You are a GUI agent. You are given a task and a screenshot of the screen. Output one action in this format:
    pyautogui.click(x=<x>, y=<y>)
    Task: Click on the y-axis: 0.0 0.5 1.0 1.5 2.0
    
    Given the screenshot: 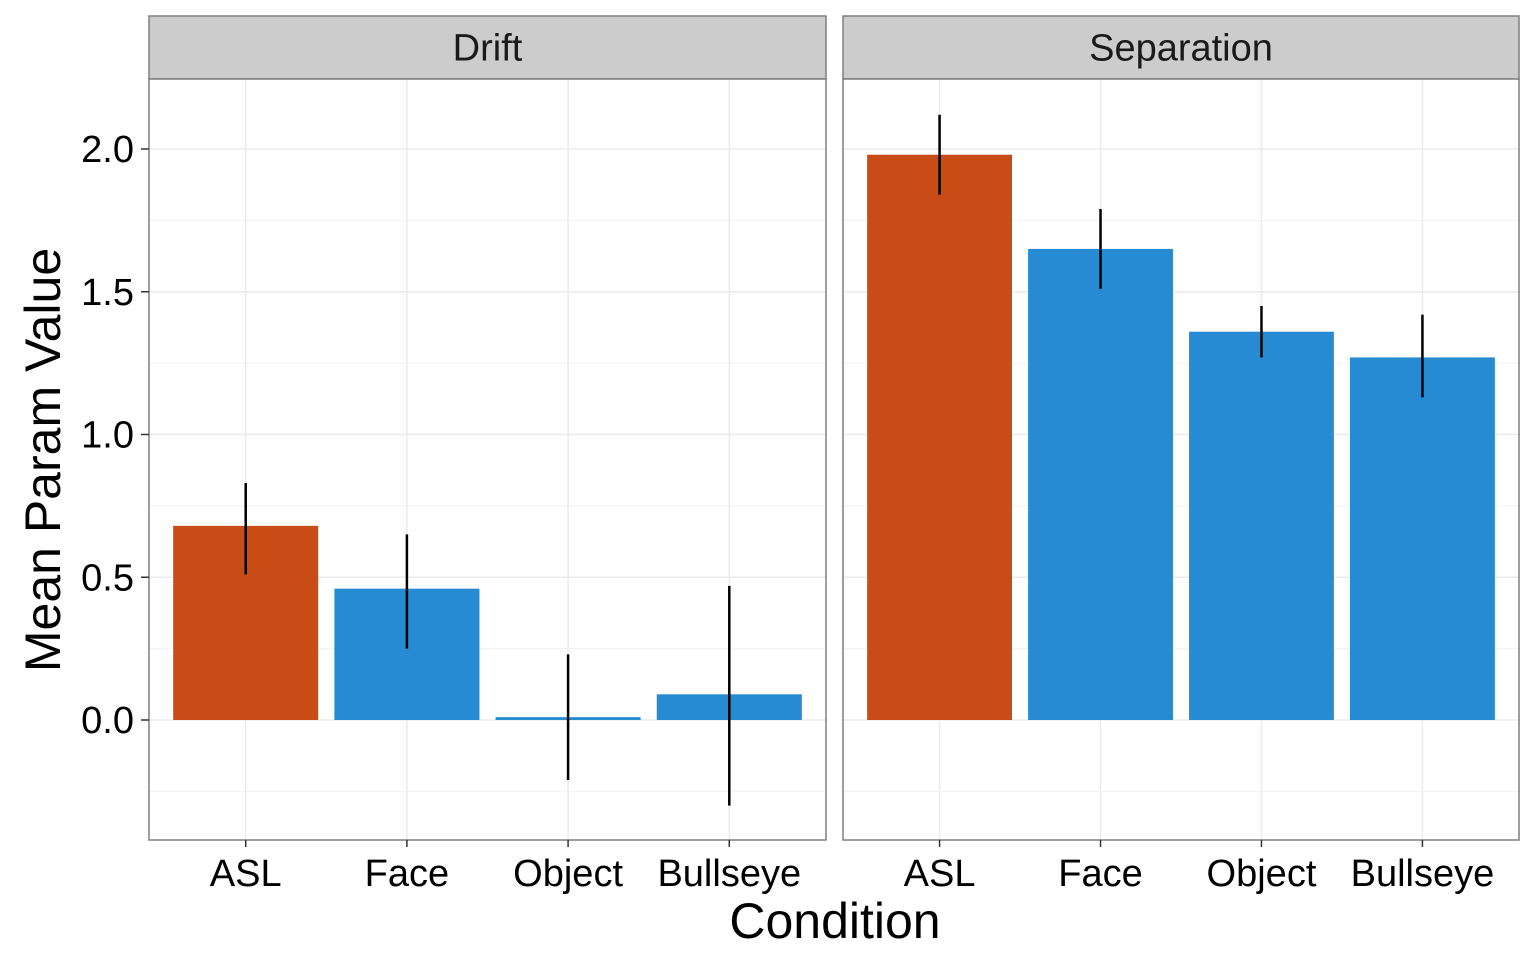 What is the action you would take?
    pyautogui.click(x=115, y=435)
    